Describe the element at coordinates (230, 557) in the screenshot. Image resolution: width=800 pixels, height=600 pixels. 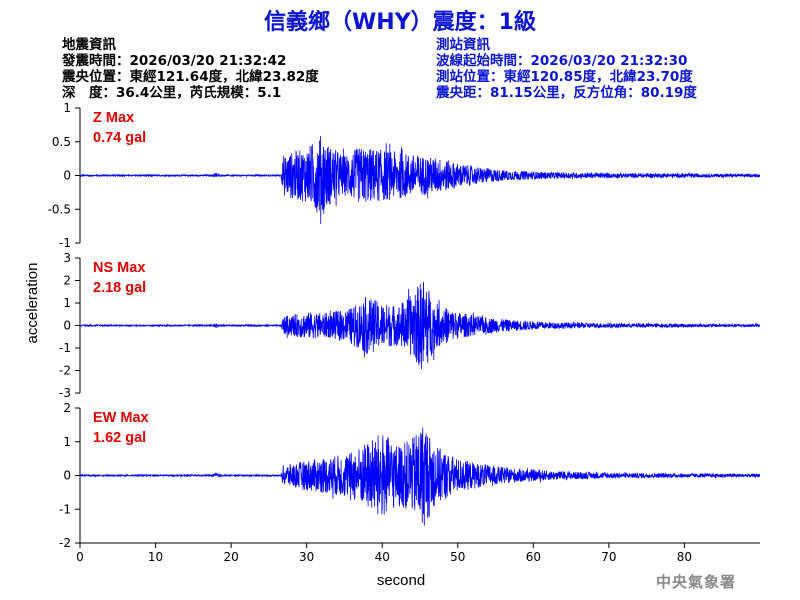
I see `x-tick-label: 20` at that location.